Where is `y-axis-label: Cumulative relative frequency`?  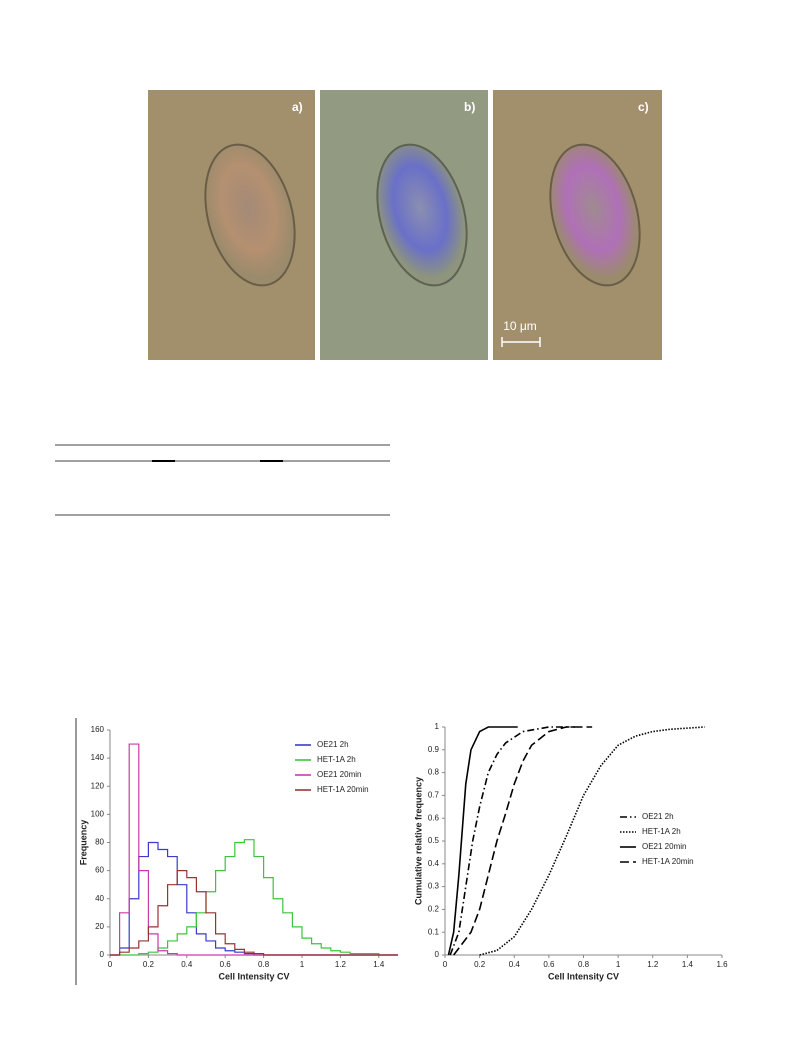
y-axis-label: Cumulative relative frequency is located at coordinates (418, 841).